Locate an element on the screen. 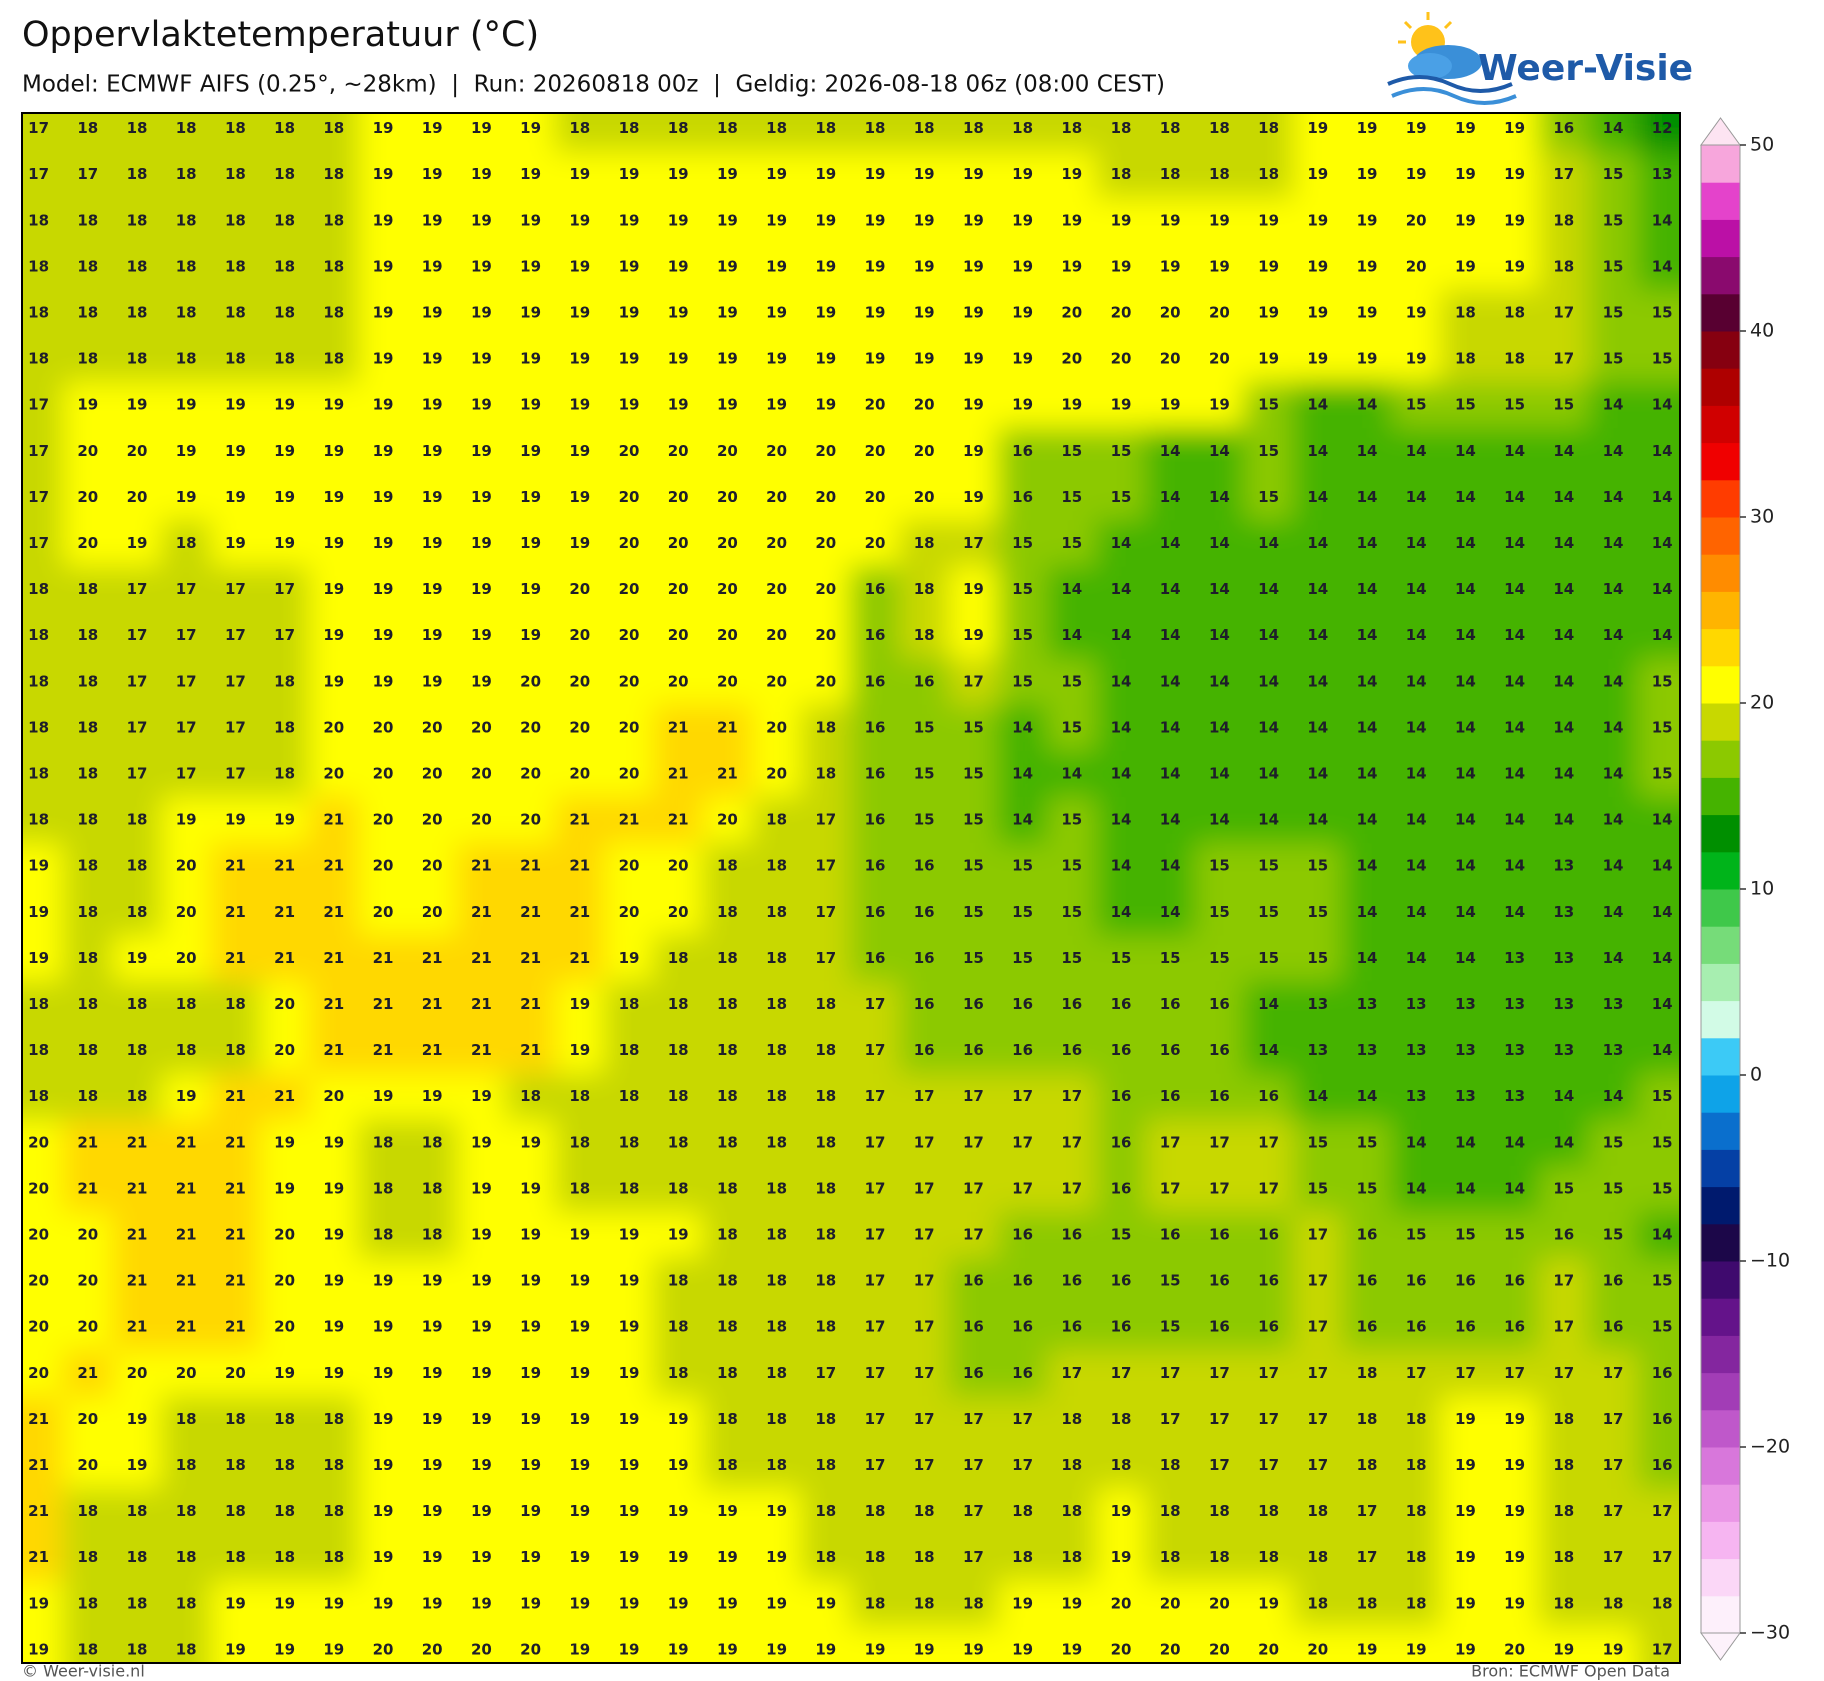 The image size is (1824, 1681). colorbar-bottom-arrow is located at coordinates (1720, 1646).